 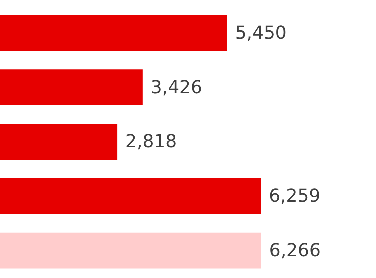 What do you see at coordinates (176, 87) in the screenshot?
I see `data-label: 3,426` at bounding box center [176, 87].